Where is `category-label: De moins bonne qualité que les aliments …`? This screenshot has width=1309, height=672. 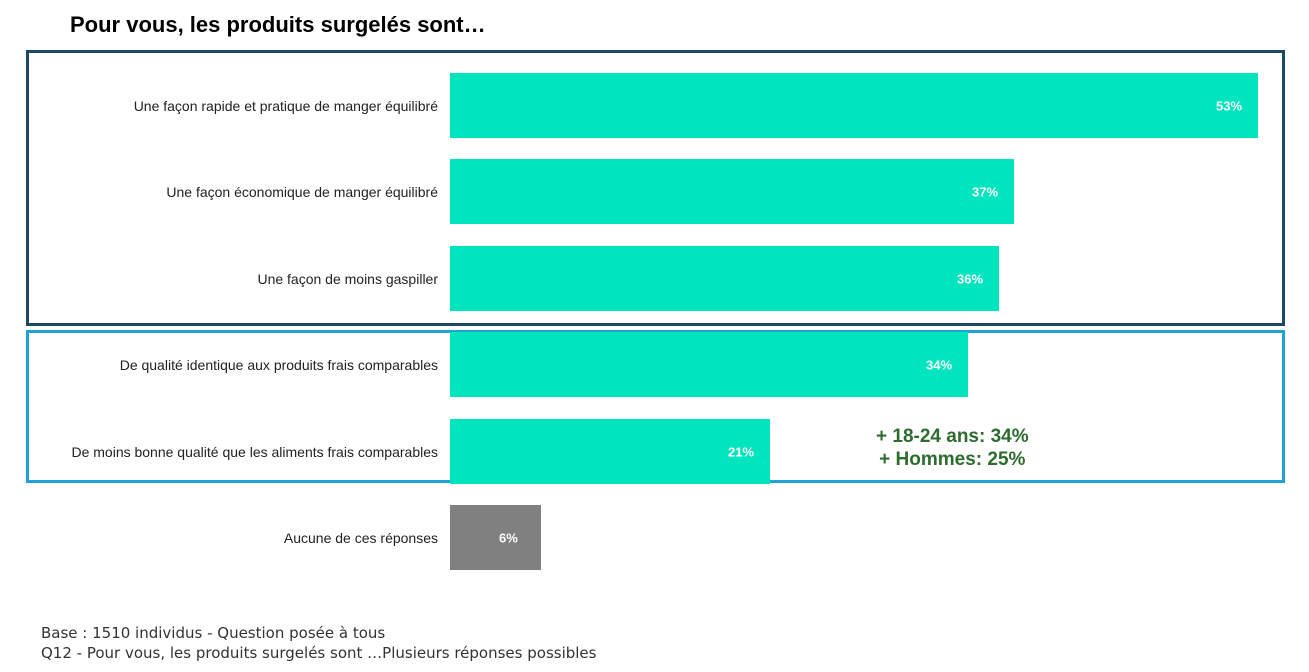 category-label: De moins bonne qualité que les aliments … is located at coordinates (254, 451).